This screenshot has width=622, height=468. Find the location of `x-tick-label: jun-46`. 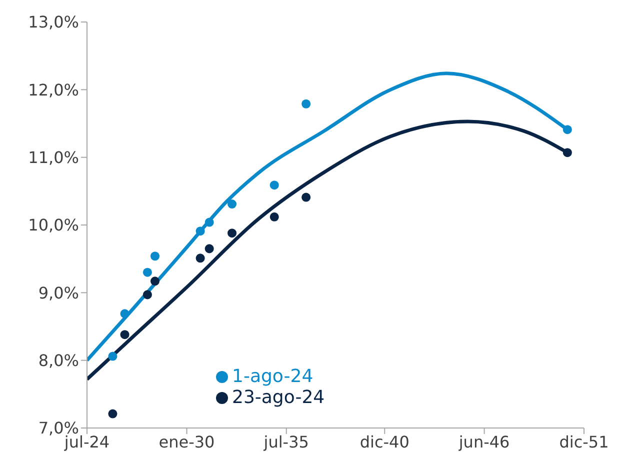

x-tick-label: jun-46 is located at coordinates (484, 442).